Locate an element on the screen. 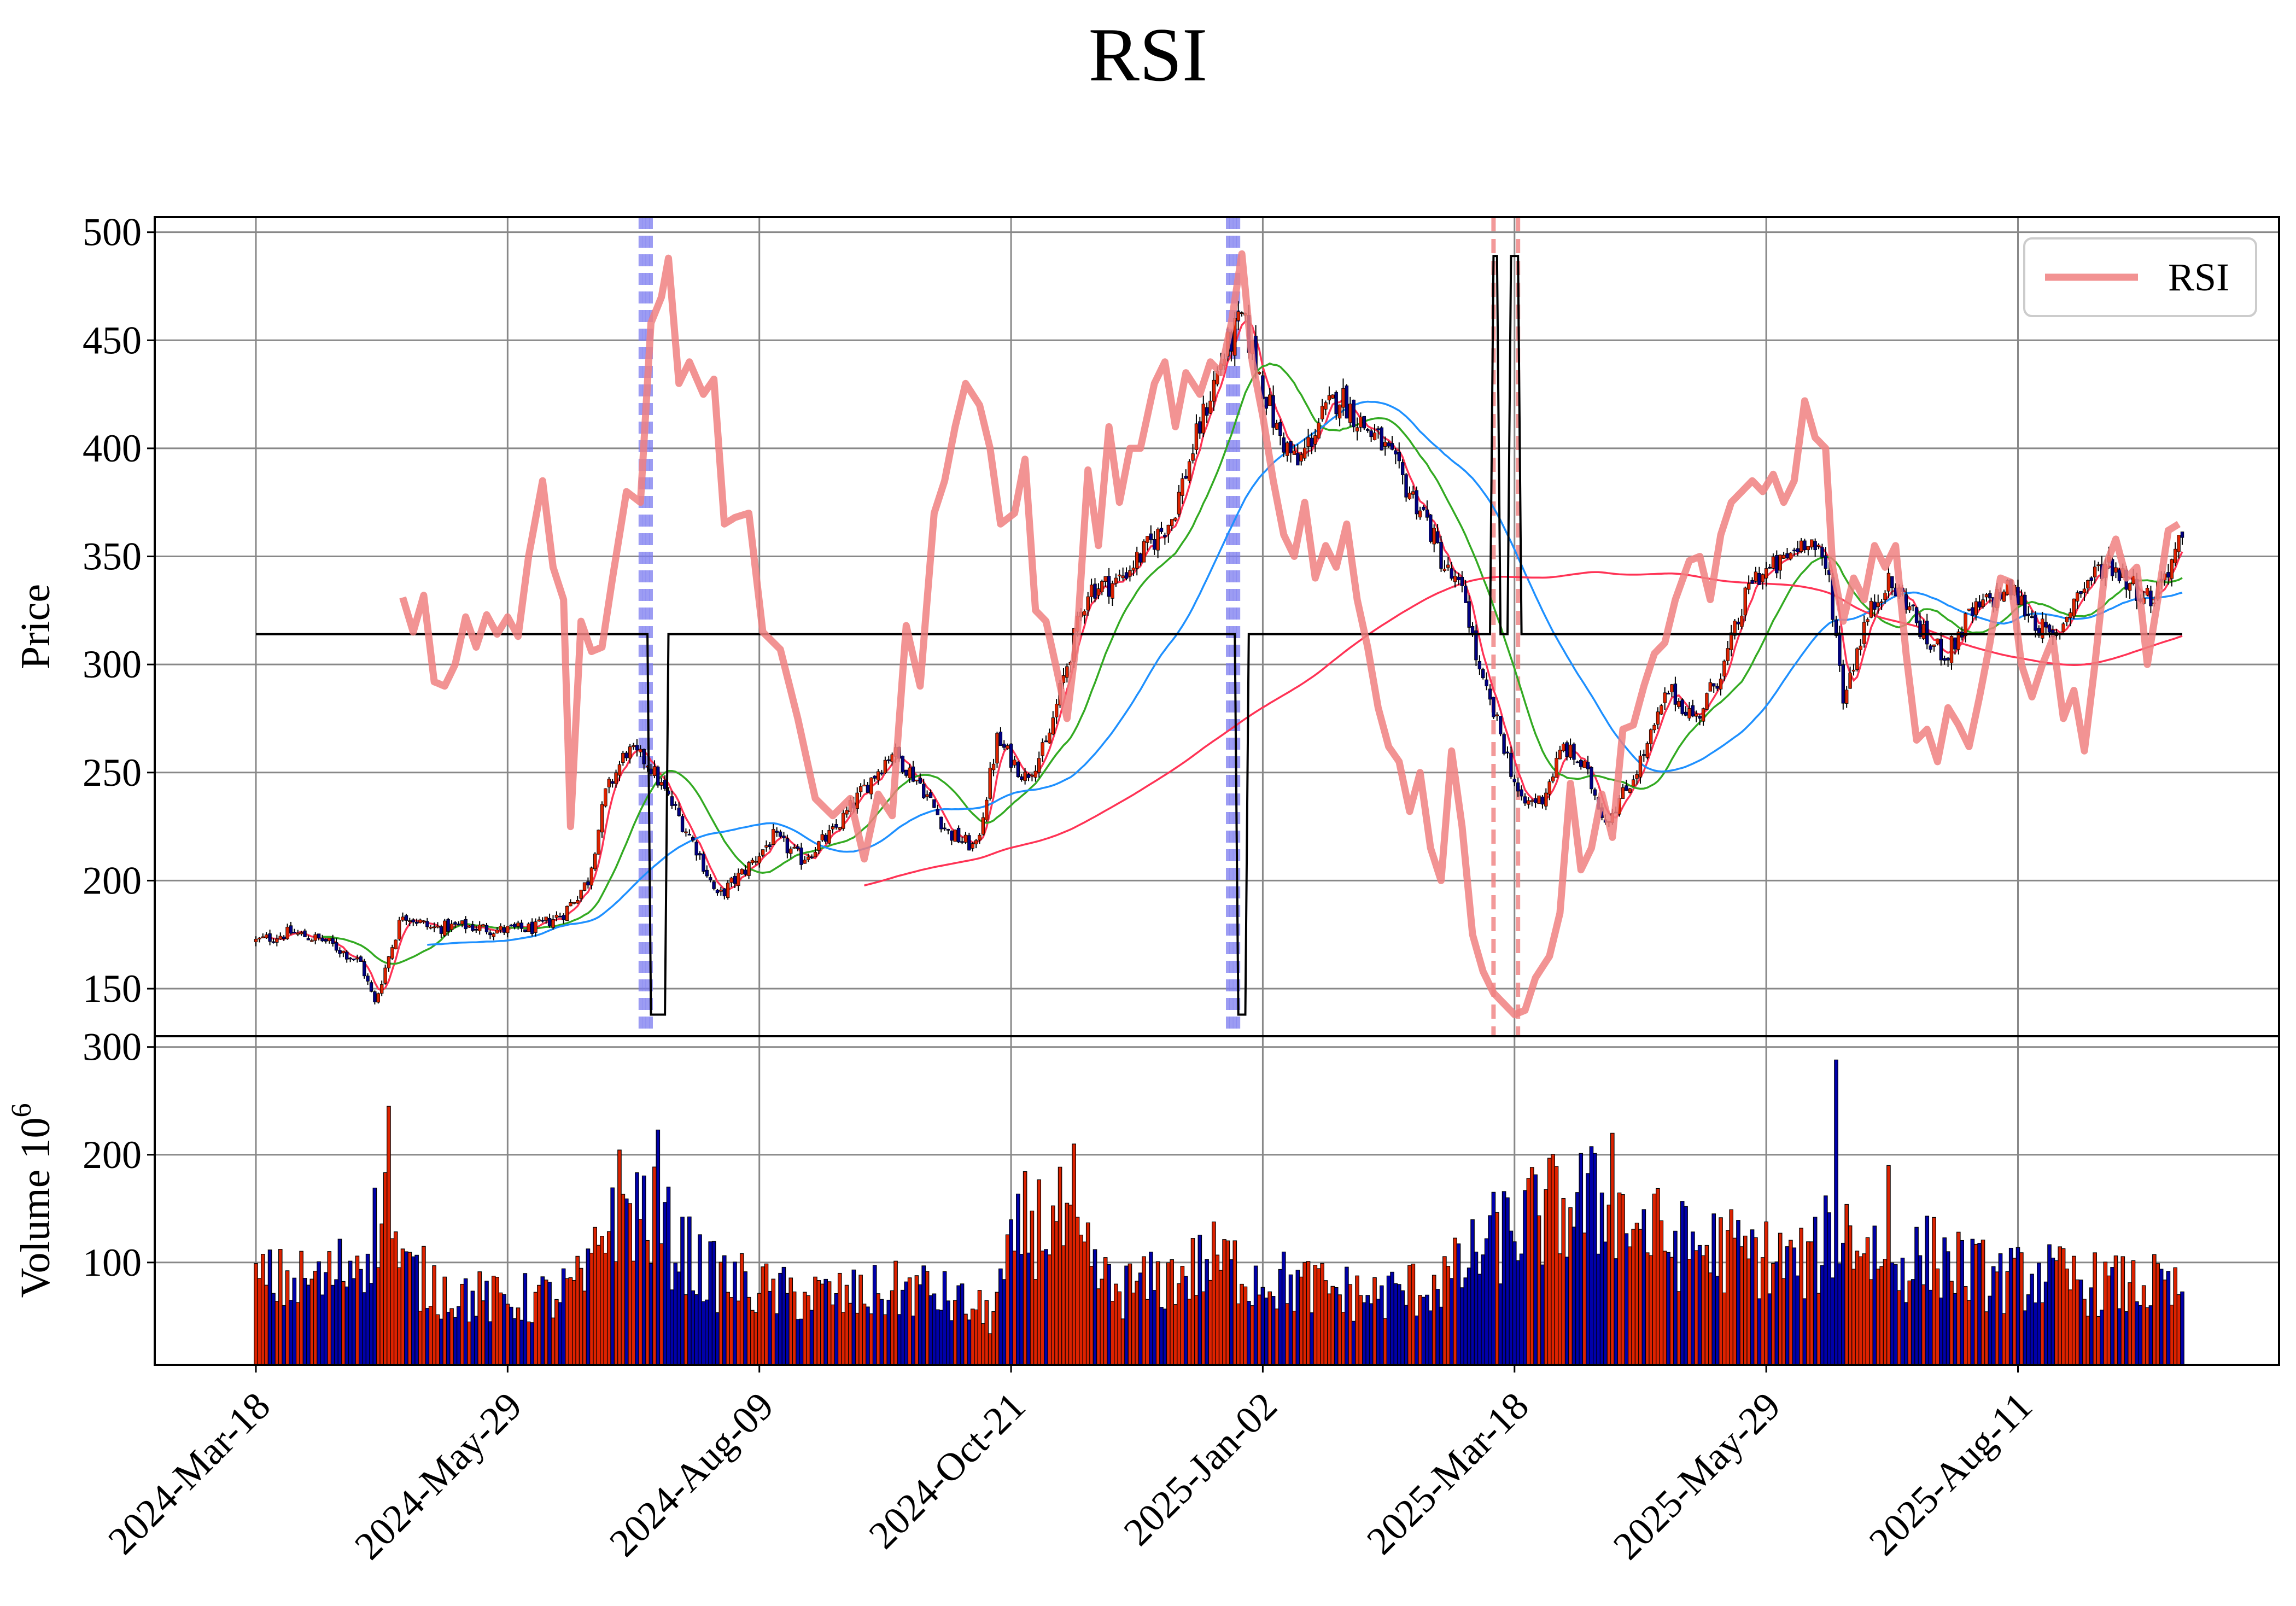  legend-rsi-label: RSI is located at coordinates (2198, 277).